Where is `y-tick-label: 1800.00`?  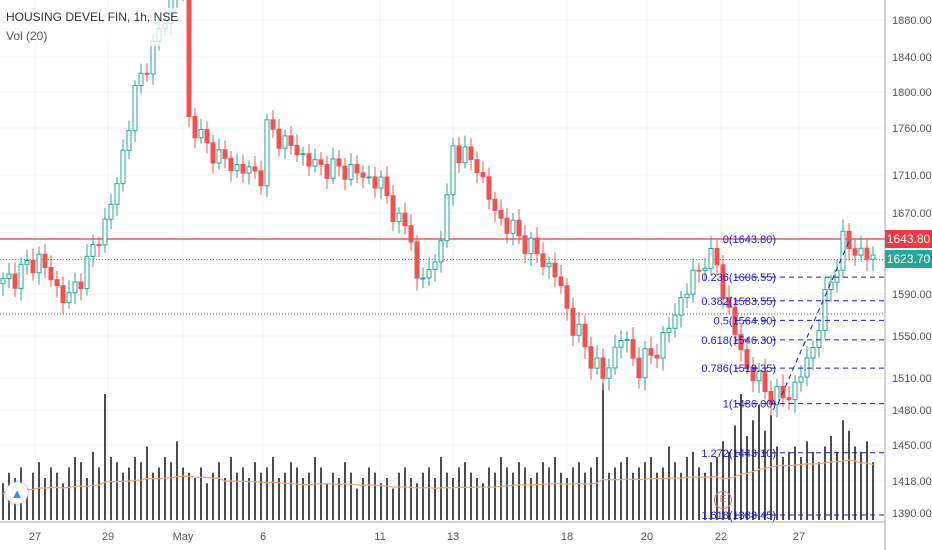 y-tick-label: 1800.00 is located at coordinates (912, 93).